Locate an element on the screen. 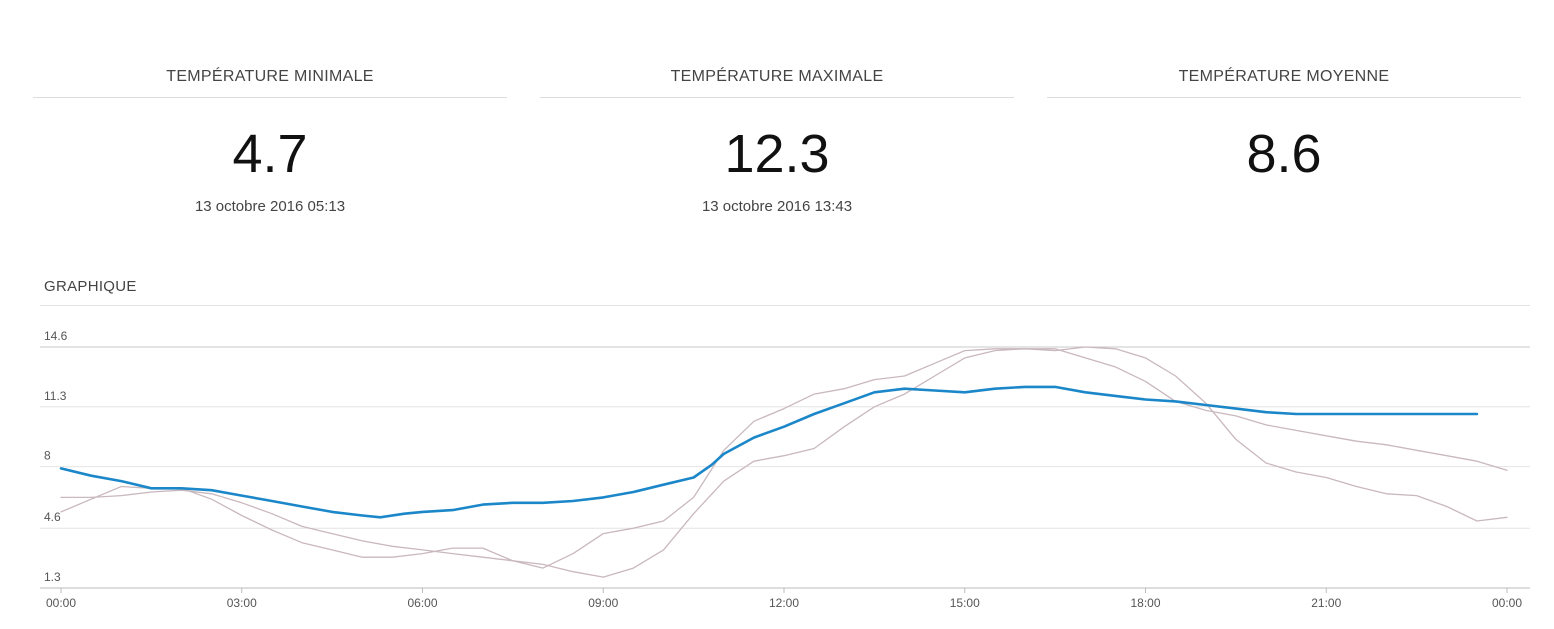 Image resolution: width=1554 pixels, height=629 pixels. y-tick-label: 1.3 is located at coordinates (52, 577).